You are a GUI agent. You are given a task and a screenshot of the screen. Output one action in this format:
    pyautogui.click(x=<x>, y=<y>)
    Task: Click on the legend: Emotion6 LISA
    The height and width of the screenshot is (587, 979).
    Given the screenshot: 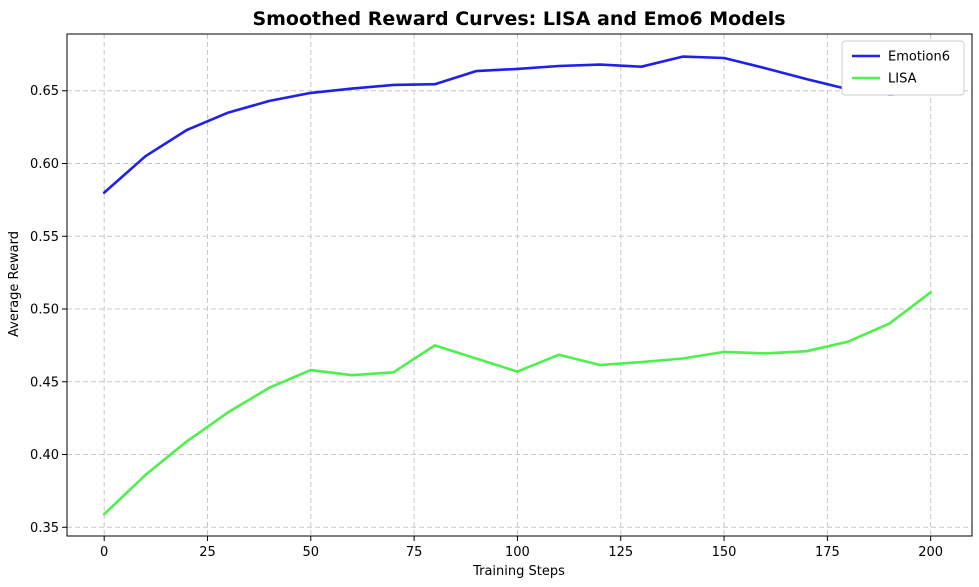 What is the action you would take?
    pyautogui.click(x=903, y=68)
    